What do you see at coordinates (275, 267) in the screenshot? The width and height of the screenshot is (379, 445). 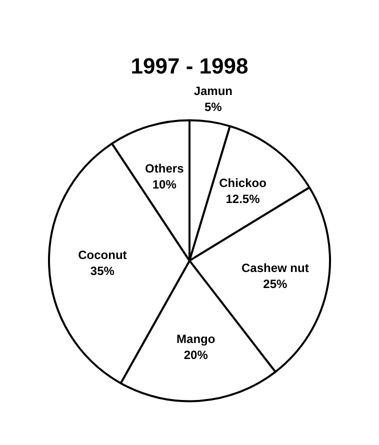 I see `slice-label: Cashew nut` at bounding box center [275, 267].